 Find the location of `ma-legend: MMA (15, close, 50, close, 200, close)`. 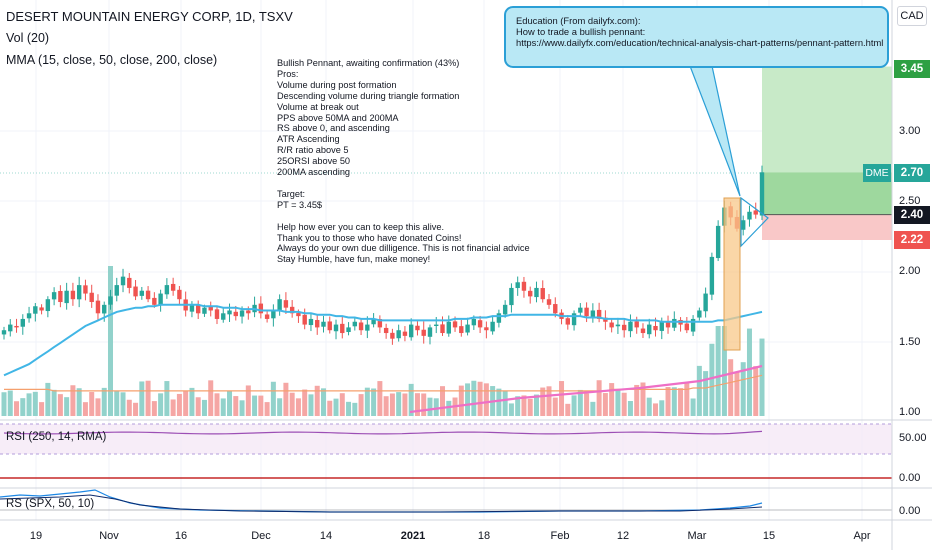

ma-legend: MMA (15, close, 50, close, 200, close) is located at coordinates (112, 60).